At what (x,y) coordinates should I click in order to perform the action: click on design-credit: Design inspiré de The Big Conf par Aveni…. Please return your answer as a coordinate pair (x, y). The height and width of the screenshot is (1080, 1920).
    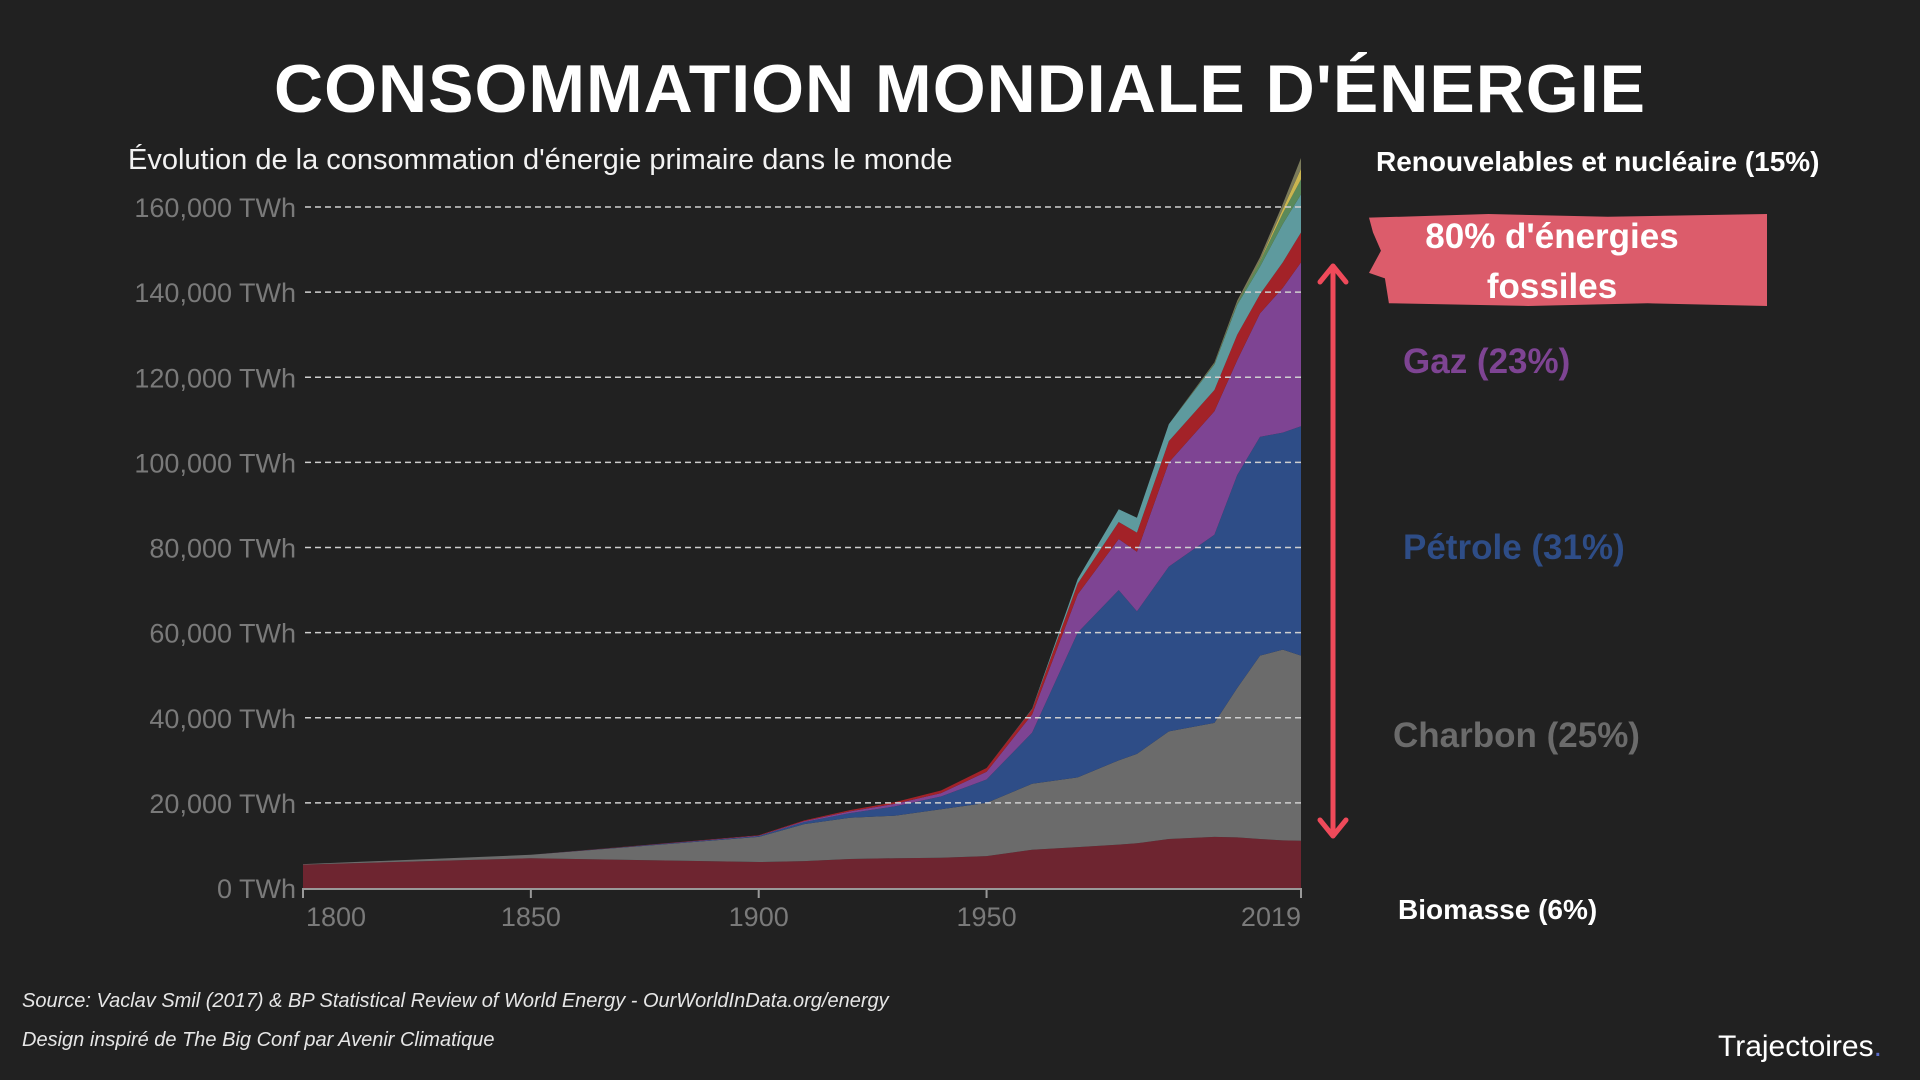
    Looking at the image, I should click on (258, 1040).